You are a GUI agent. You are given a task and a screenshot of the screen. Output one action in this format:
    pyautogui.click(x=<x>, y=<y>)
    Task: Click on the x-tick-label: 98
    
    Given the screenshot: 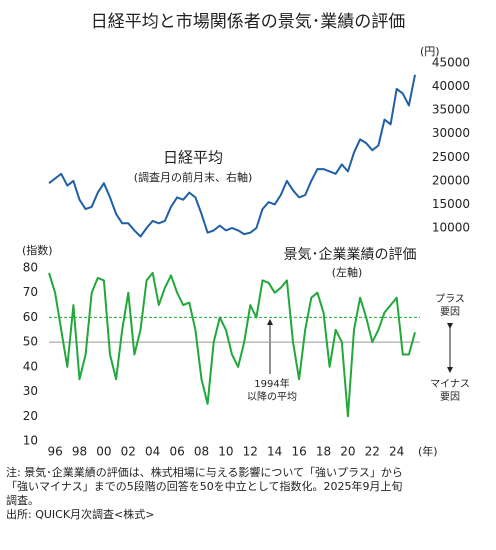 What is the action you would take?
    pyautogui.click(x=79, y=452)
    